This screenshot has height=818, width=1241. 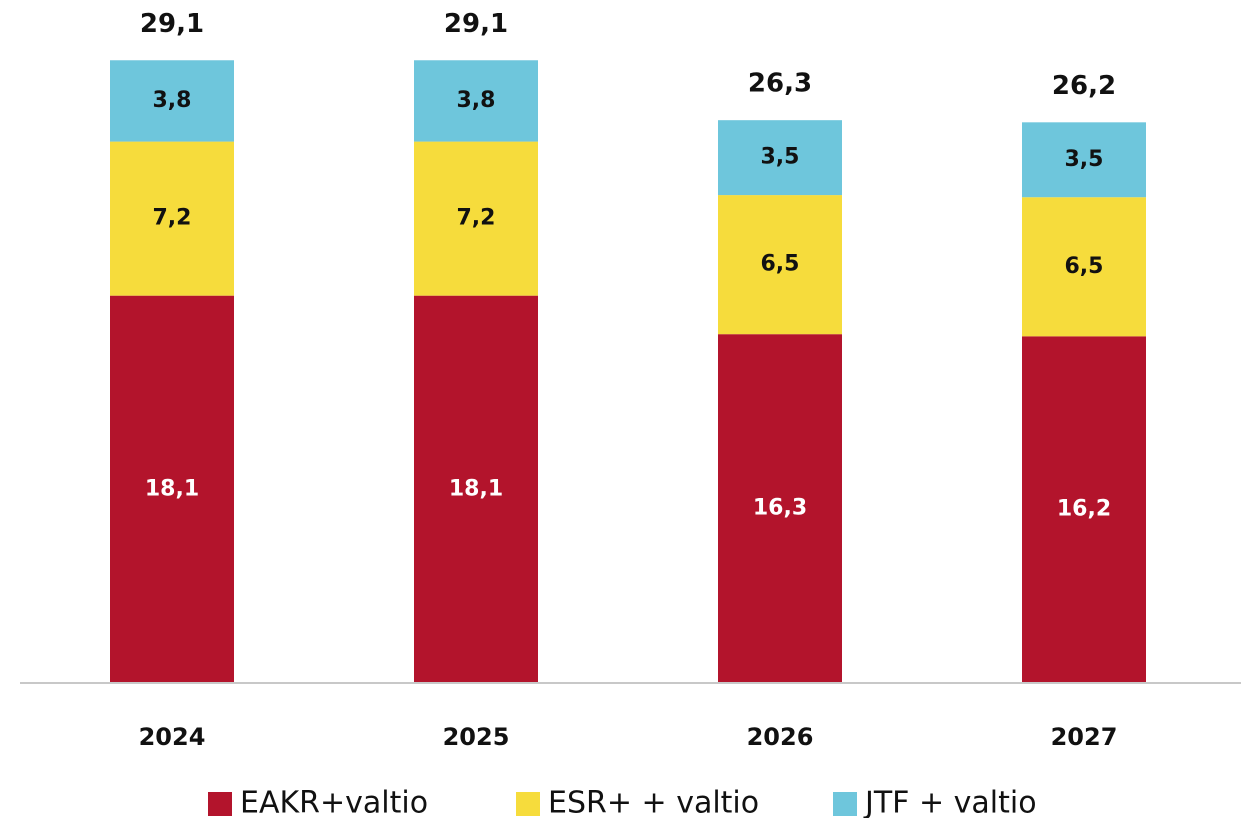 I want to click on x-tick-label: 2024, so click(x=172, y=737).